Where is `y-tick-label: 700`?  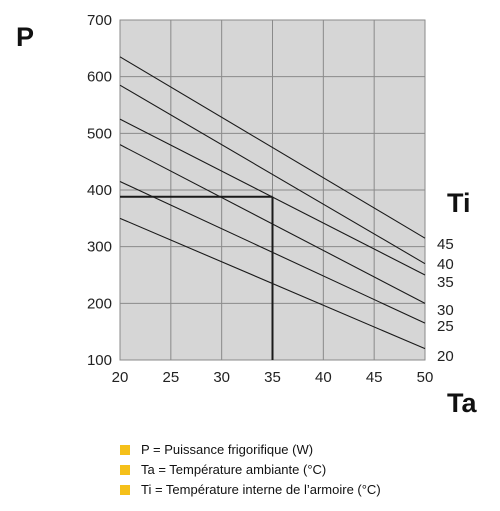
y-tick-label: 700 is located at coordinates (99, 20).